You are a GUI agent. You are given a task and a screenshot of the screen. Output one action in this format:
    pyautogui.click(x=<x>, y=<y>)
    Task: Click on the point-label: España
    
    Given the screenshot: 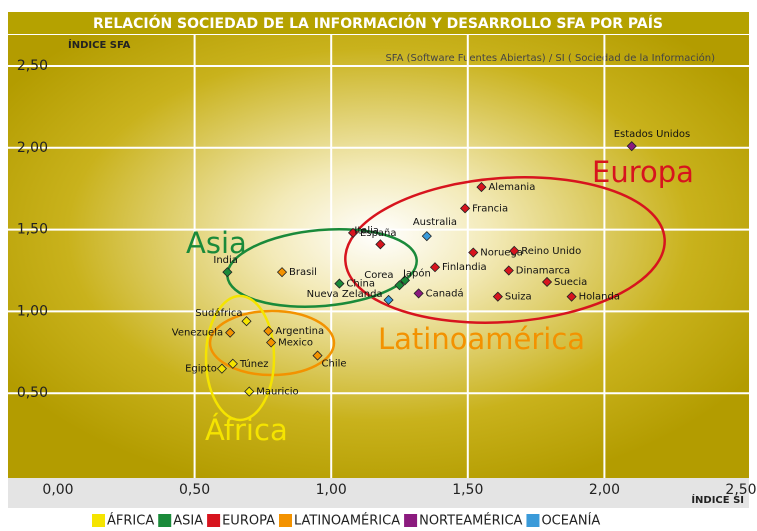 What is the action you would take?
    pyautogui.click(x=378, y=233)
    